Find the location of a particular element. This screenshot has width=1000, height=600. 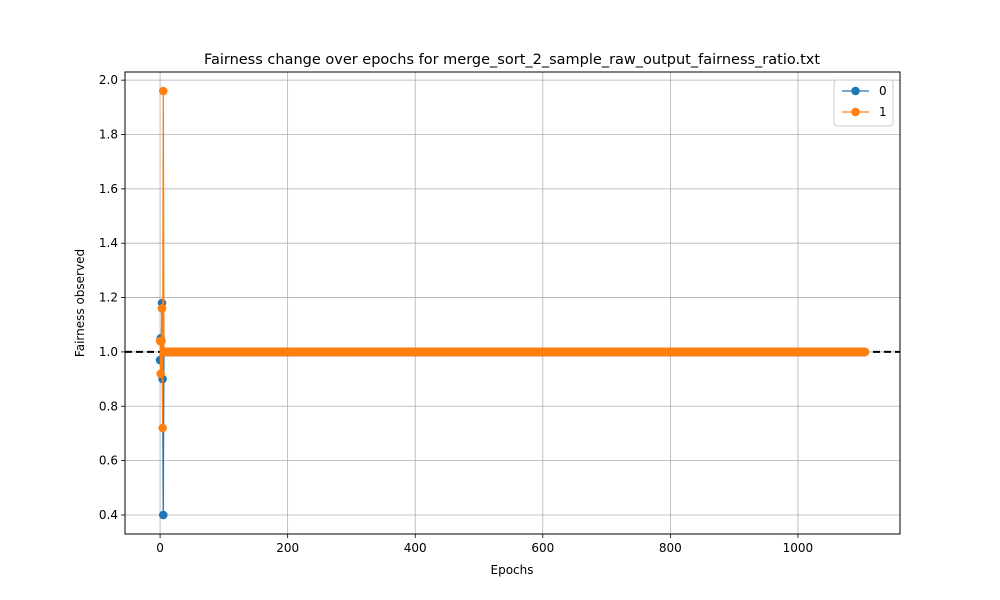

y-axis-label: Fairness observed is located at coordinates (80, 303).